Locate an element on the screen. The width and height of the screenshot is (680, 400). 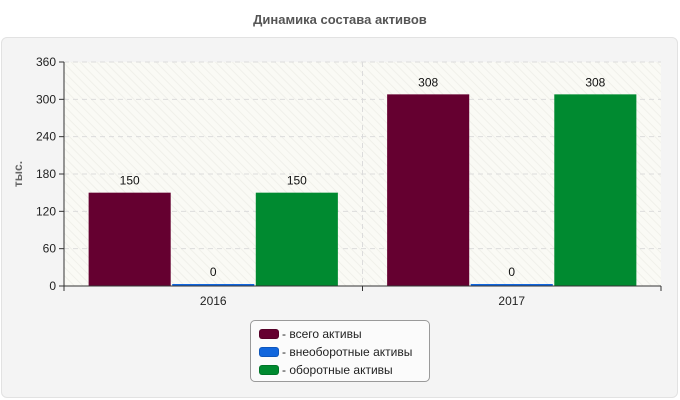
legend-item: - оборотные активы is located at coordinates (344, 370).